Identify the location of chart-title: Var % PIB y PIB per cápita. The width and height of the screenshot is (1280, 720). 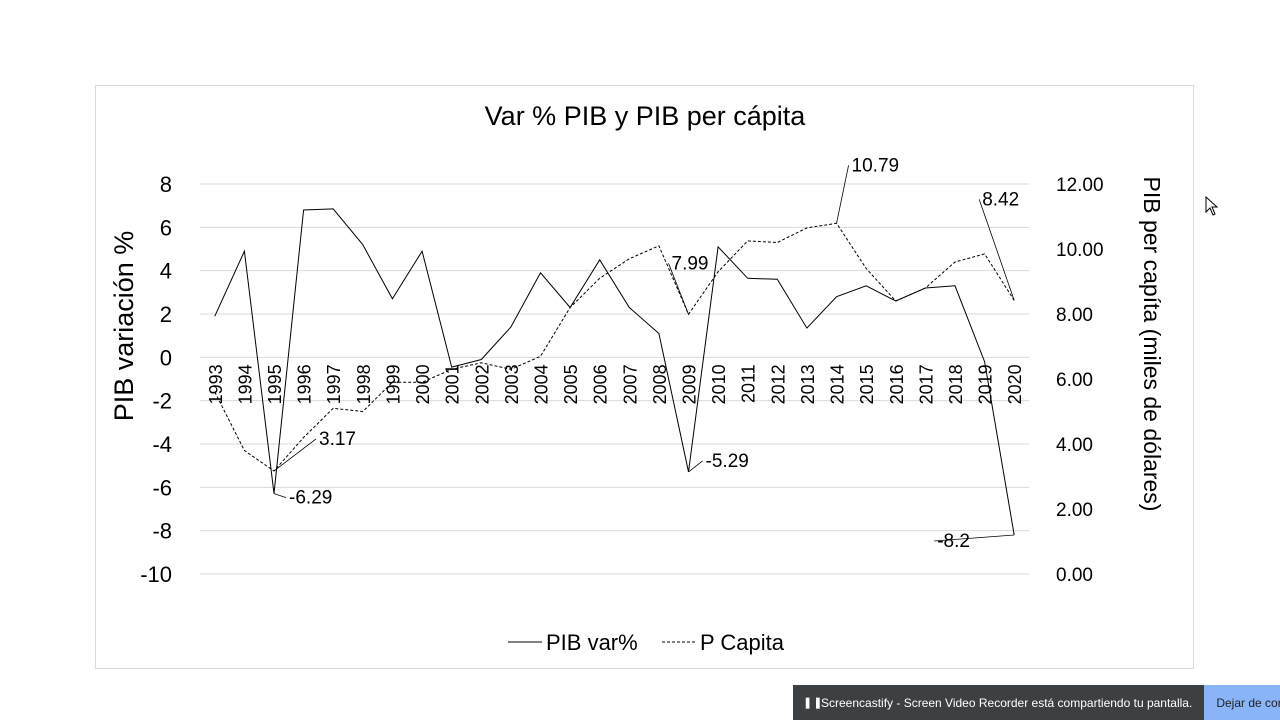
(646, 116).